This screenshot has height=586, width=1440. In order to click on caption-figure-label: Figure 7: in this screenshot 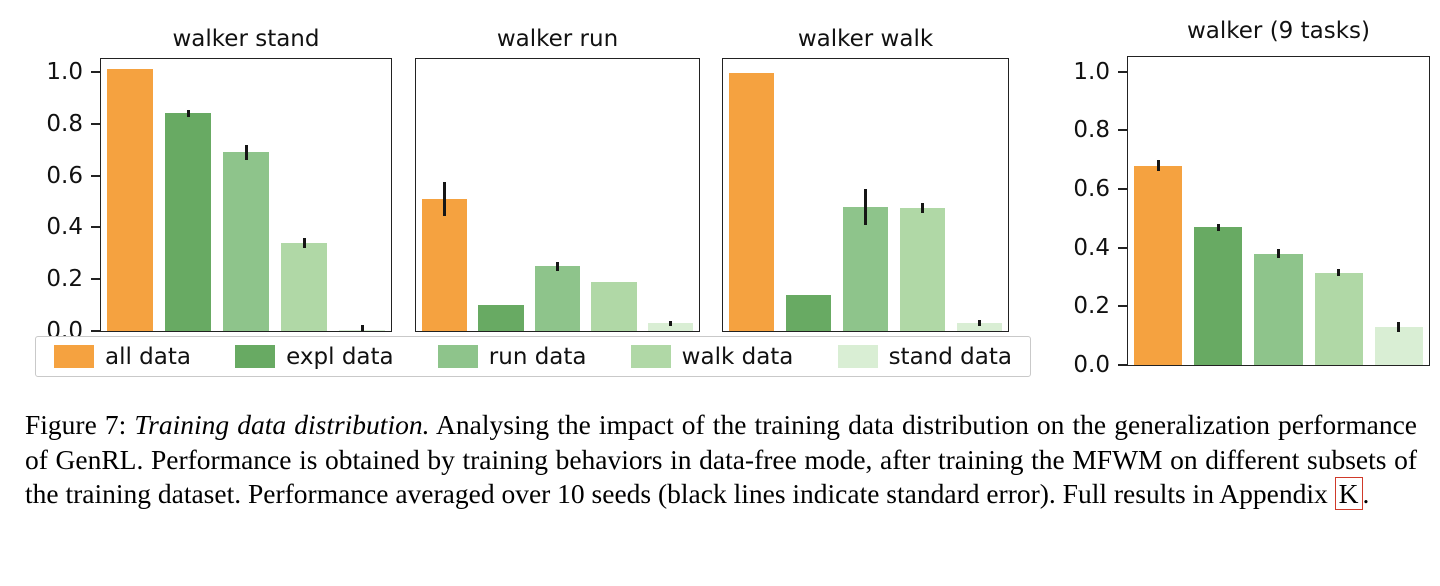, I will do `click(76, 424)`.